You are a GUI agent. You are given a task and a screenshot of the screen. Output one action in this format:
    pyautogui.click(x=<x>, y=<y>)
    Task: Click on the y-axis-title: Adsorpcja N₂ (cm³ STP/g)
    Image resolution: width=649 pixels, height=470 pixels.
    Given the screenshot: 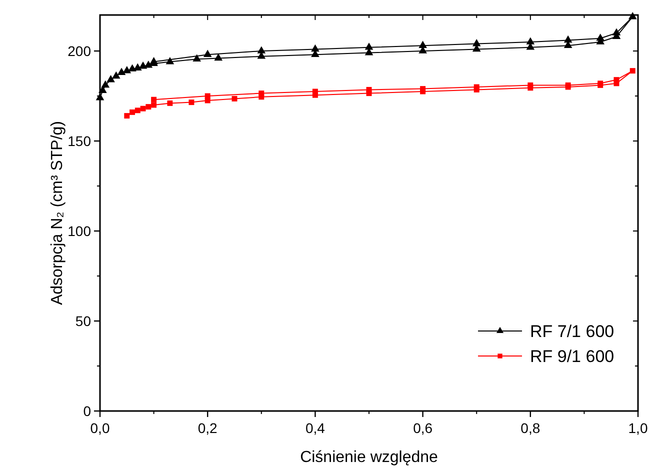 What is the action you would take?
    pyautogui.click(x=57, y=213)
    